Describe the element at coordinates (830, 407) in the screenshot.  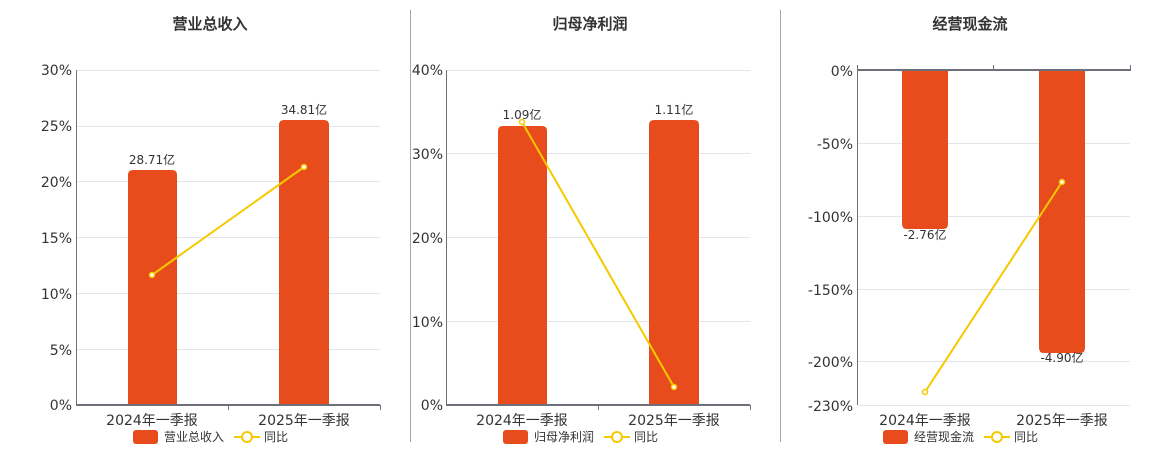
I see `svg-text: -230%` at that location.